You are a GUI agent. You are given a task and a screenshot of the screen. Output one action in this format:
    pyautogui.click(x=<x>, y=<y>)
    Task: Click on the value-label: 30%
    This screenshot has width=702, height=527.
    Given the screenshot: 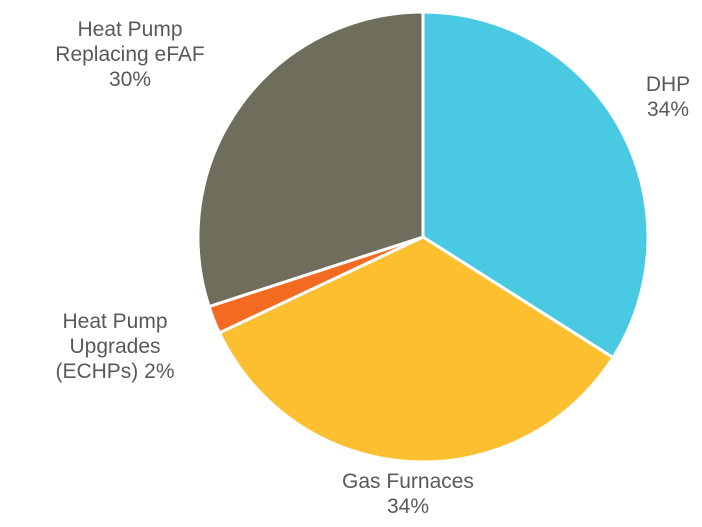 What is the action you would take?
    pyautogui.click(x=130, y=79)
    